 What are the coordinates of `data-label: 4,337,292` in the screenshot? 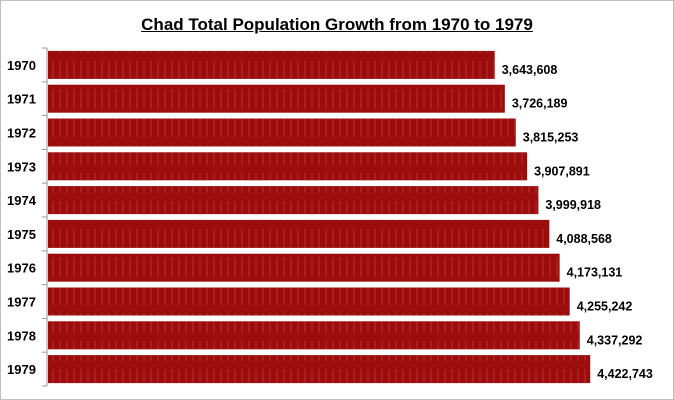 It's located at (615, 340).